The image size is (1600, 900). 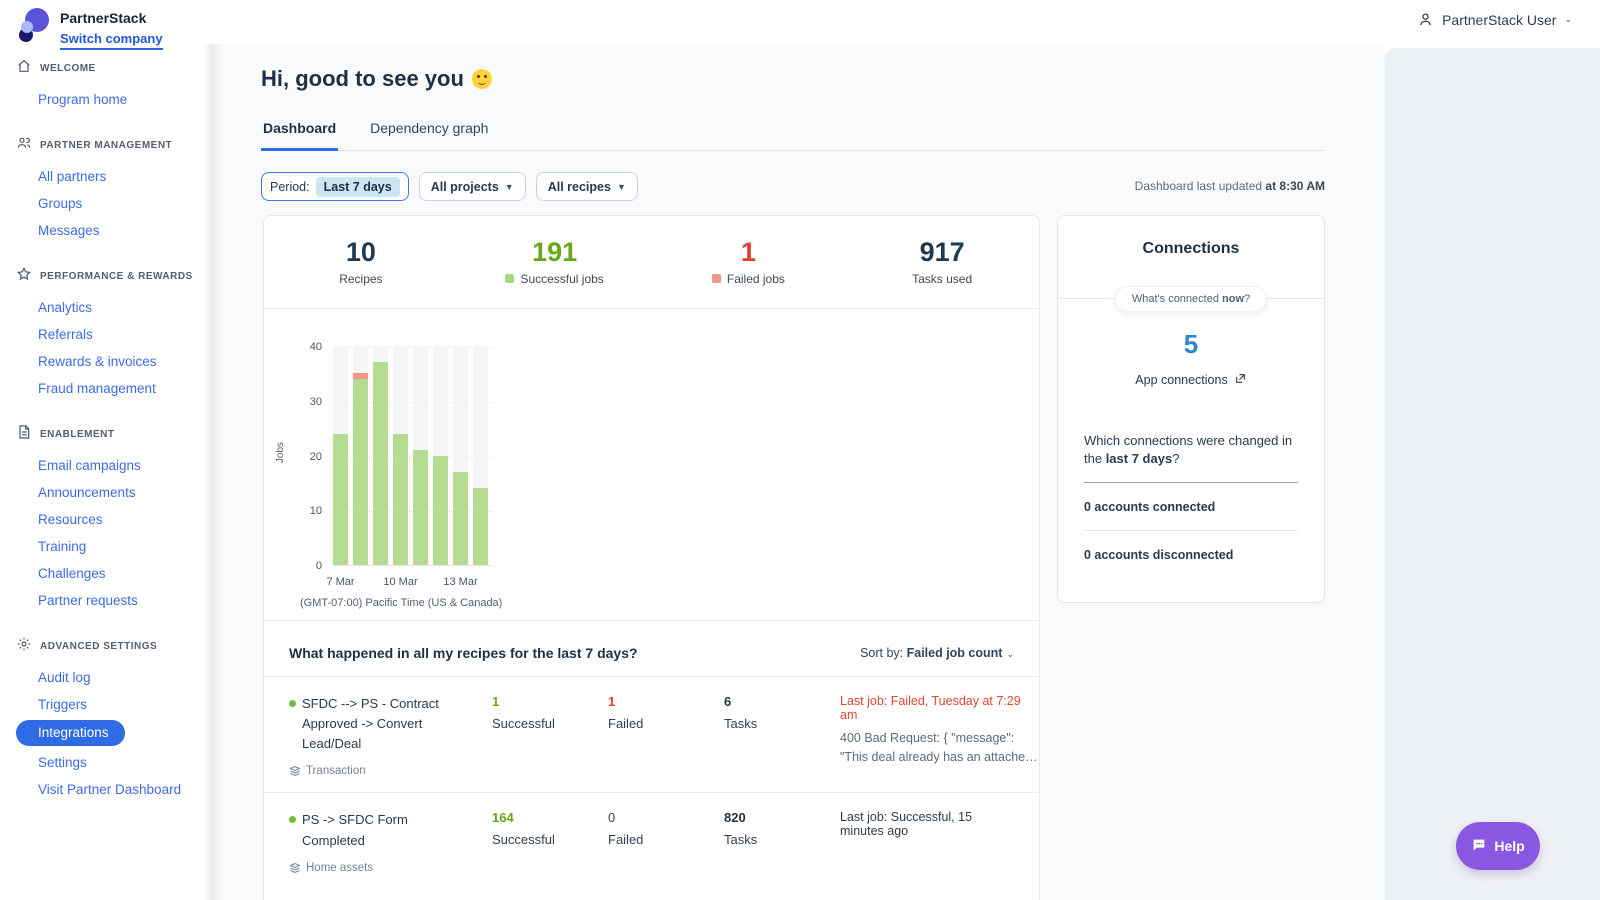 What do you see at coordinates (70, 519) in the screenshot?
I see `sidebar-item-resources: Resources` at bounding box center [70, 519].